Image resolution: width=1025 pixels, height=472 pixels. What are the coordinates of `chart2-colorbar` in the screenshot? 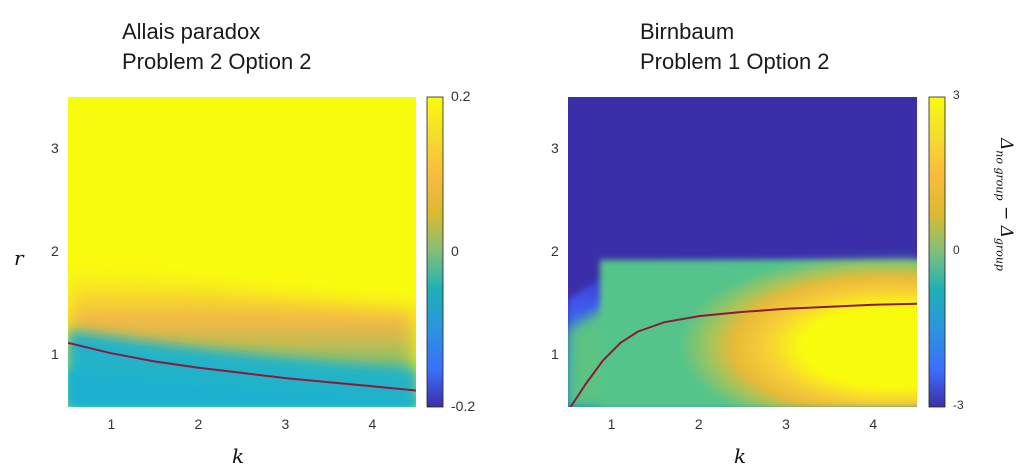 It's located at (937, 252).